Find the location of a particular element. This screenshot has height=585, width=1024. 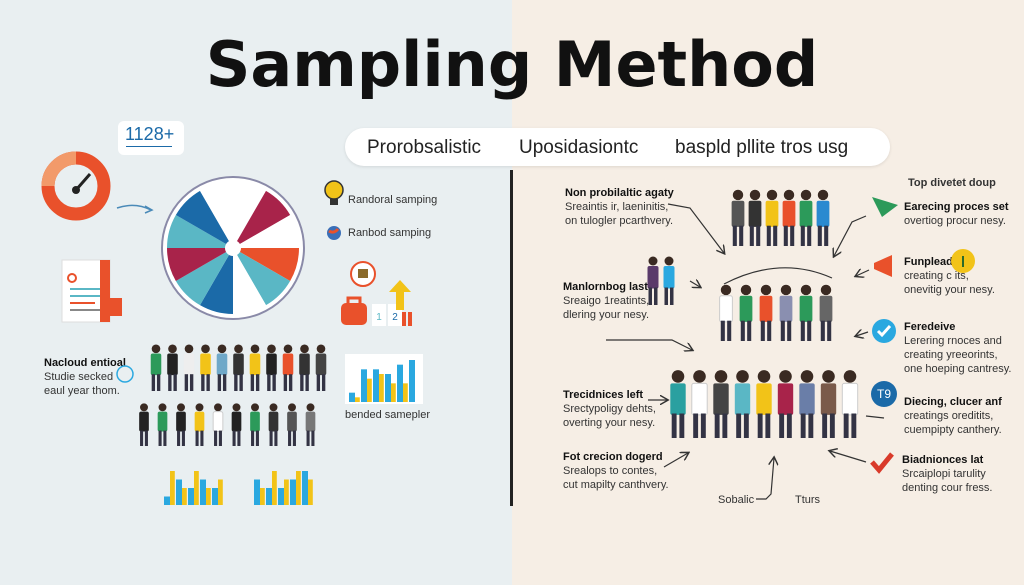

counter-text: 1128+ is located at coordinates (150, 134).